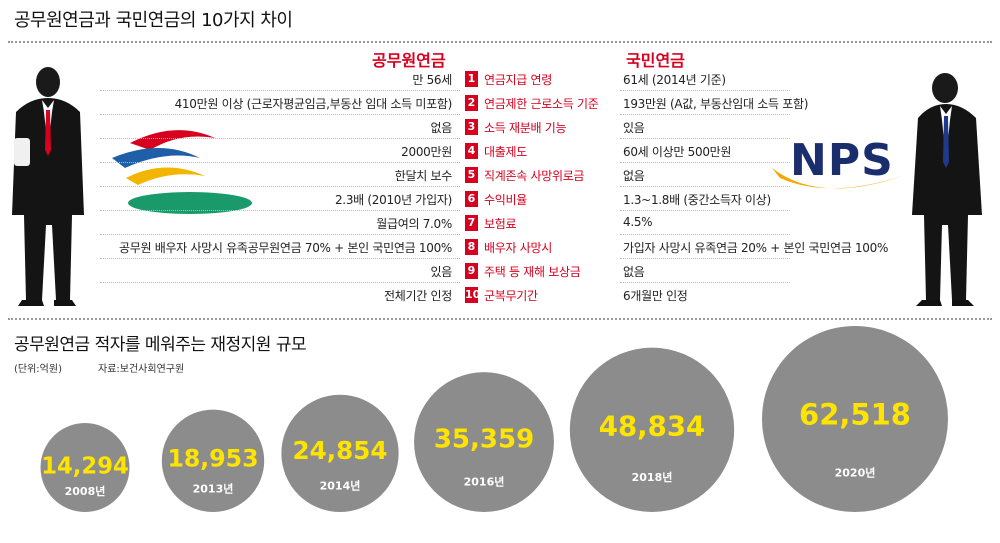 This screenshot has height=543, width=1000. Describe the element at coordinates (756, 248) in the screenshot. I see `nps-value: 가입자 사망시 유족연금 20% + 본인 국민연금 100%` at that location.